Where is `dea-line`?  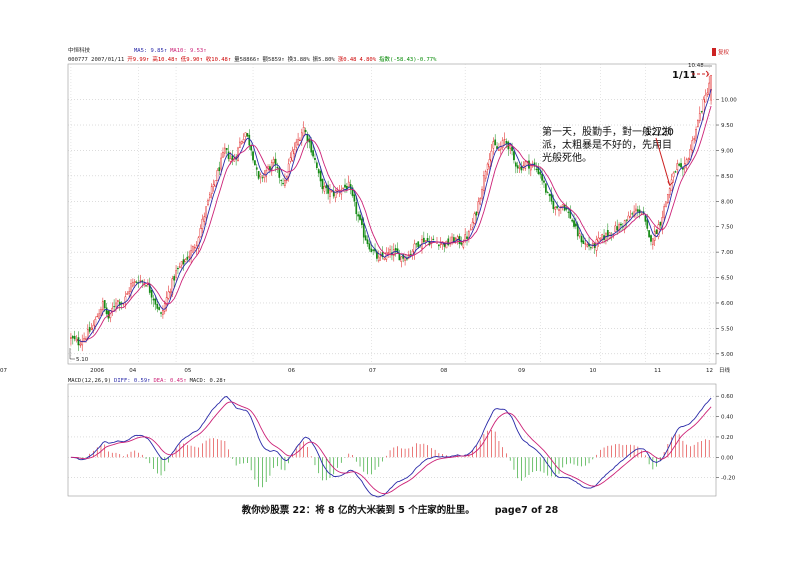
dea-line is located at coordinates (391, 448).